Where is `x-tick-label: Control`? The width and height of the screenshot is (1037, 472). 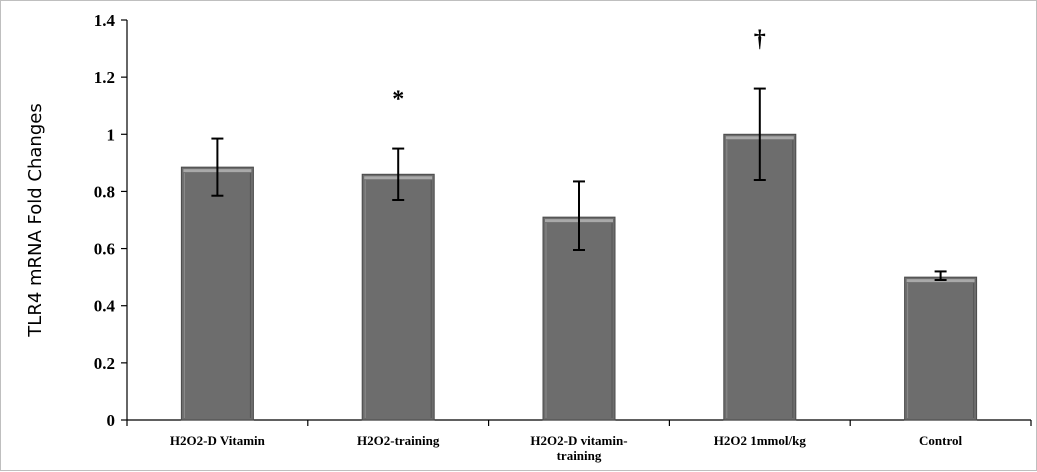 x-tick-label: Control is located at coordinates (940, 440).